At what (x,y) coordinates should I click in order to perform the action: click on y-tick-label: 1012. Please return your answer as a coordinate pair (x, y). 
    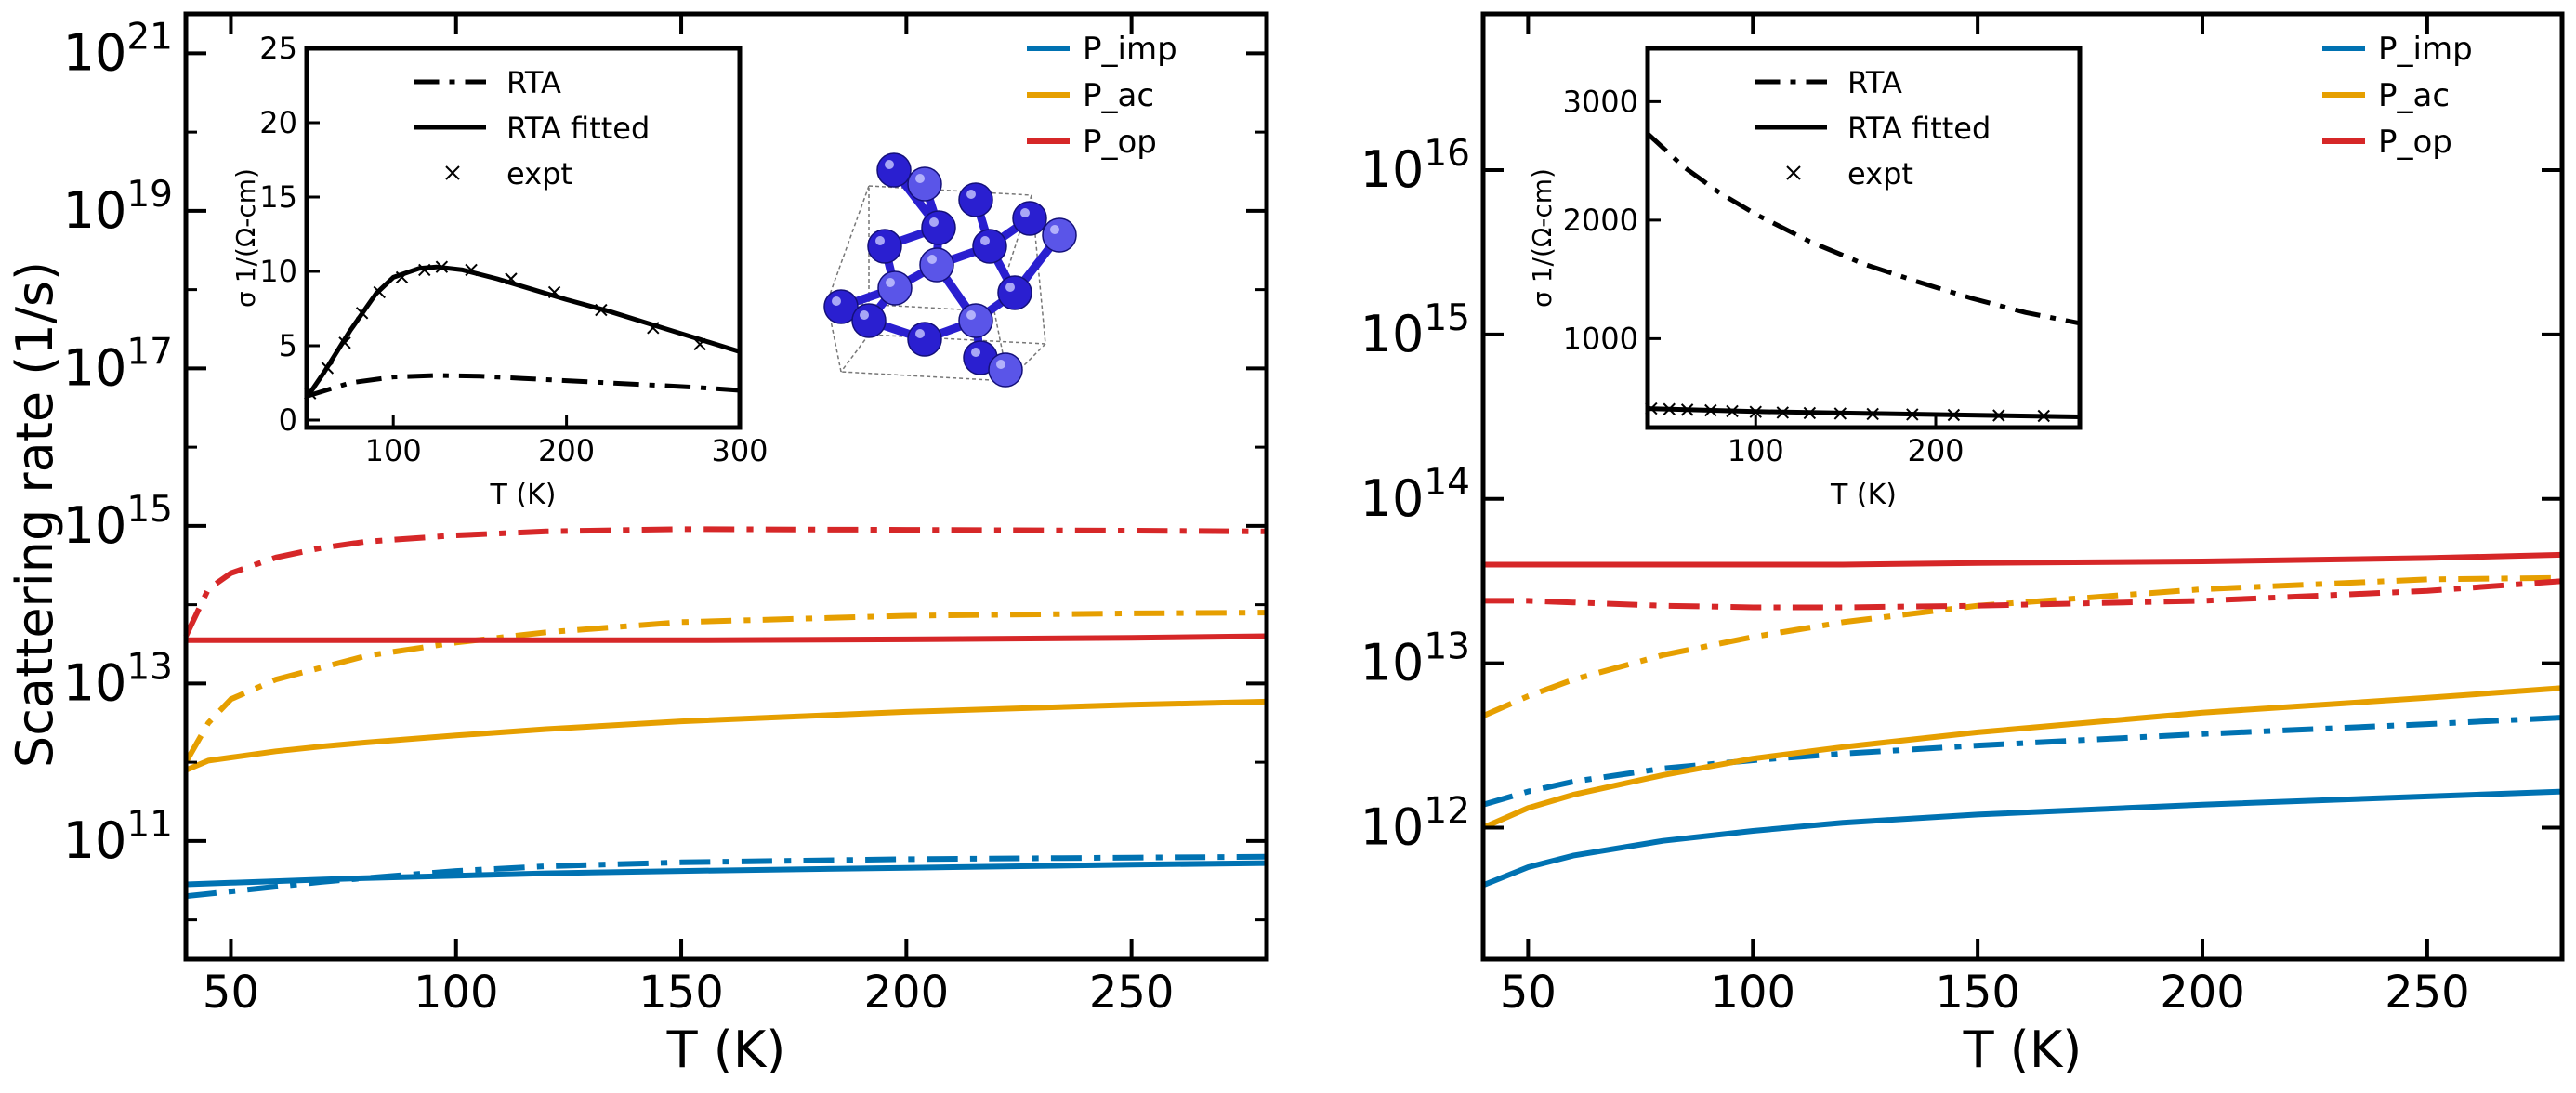
    Looking at the image, I should click on (1415, 824).